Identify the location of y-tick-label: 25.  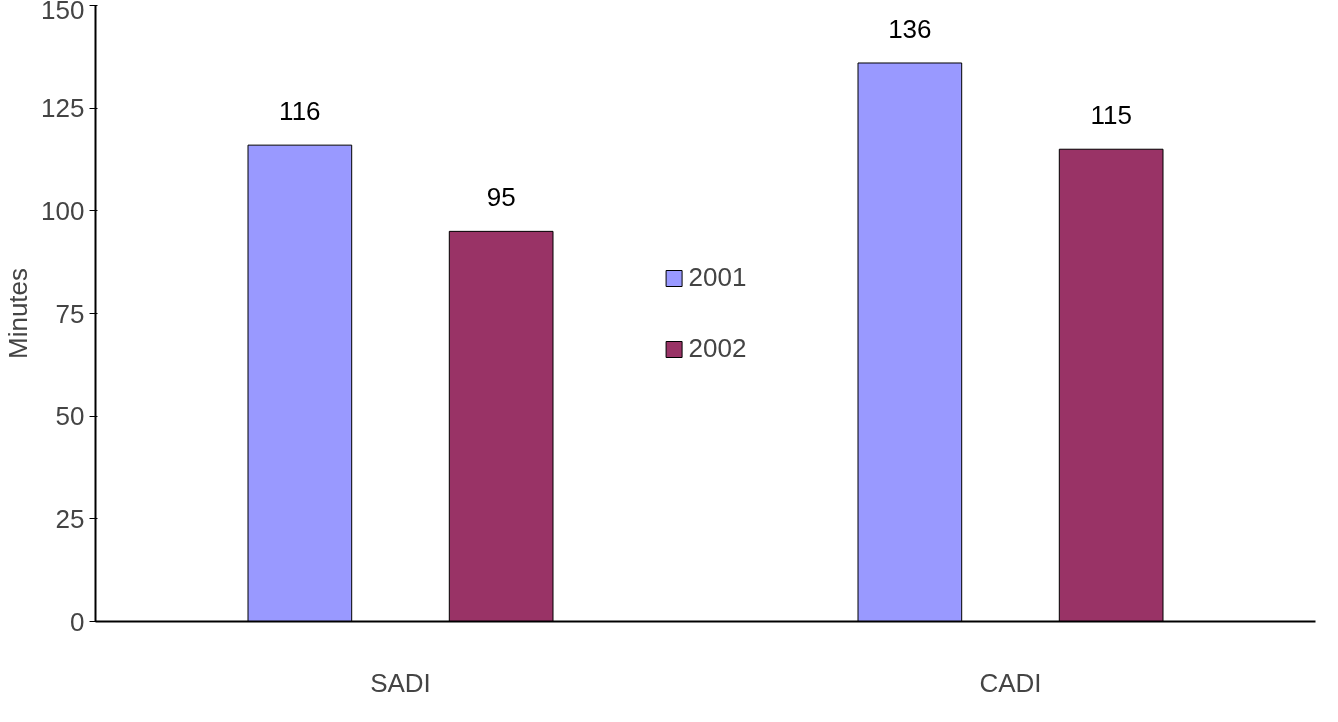
(70, 518).